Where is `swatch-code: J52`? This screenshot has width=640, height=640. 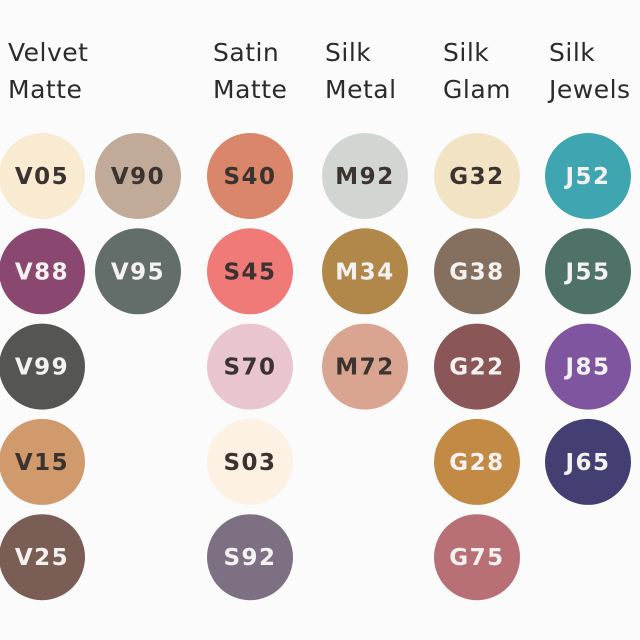
swatch-code: J52 is located at coordinates (586, 177).